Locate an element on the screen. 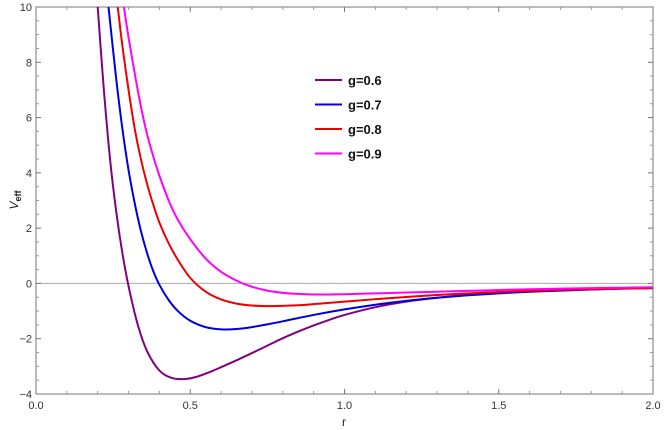 Image resolution: width=664 pixels, height=430 pixels. legend-label: g=0.9 is located at coordinates (365, 154).